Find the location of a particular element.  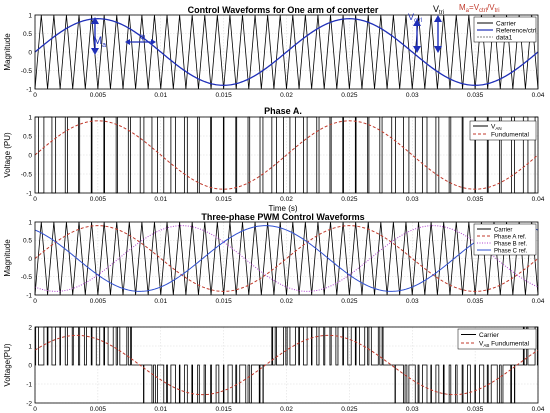

panel3-legend-label-carrier: Carrier is located at coordinates (503, 230).